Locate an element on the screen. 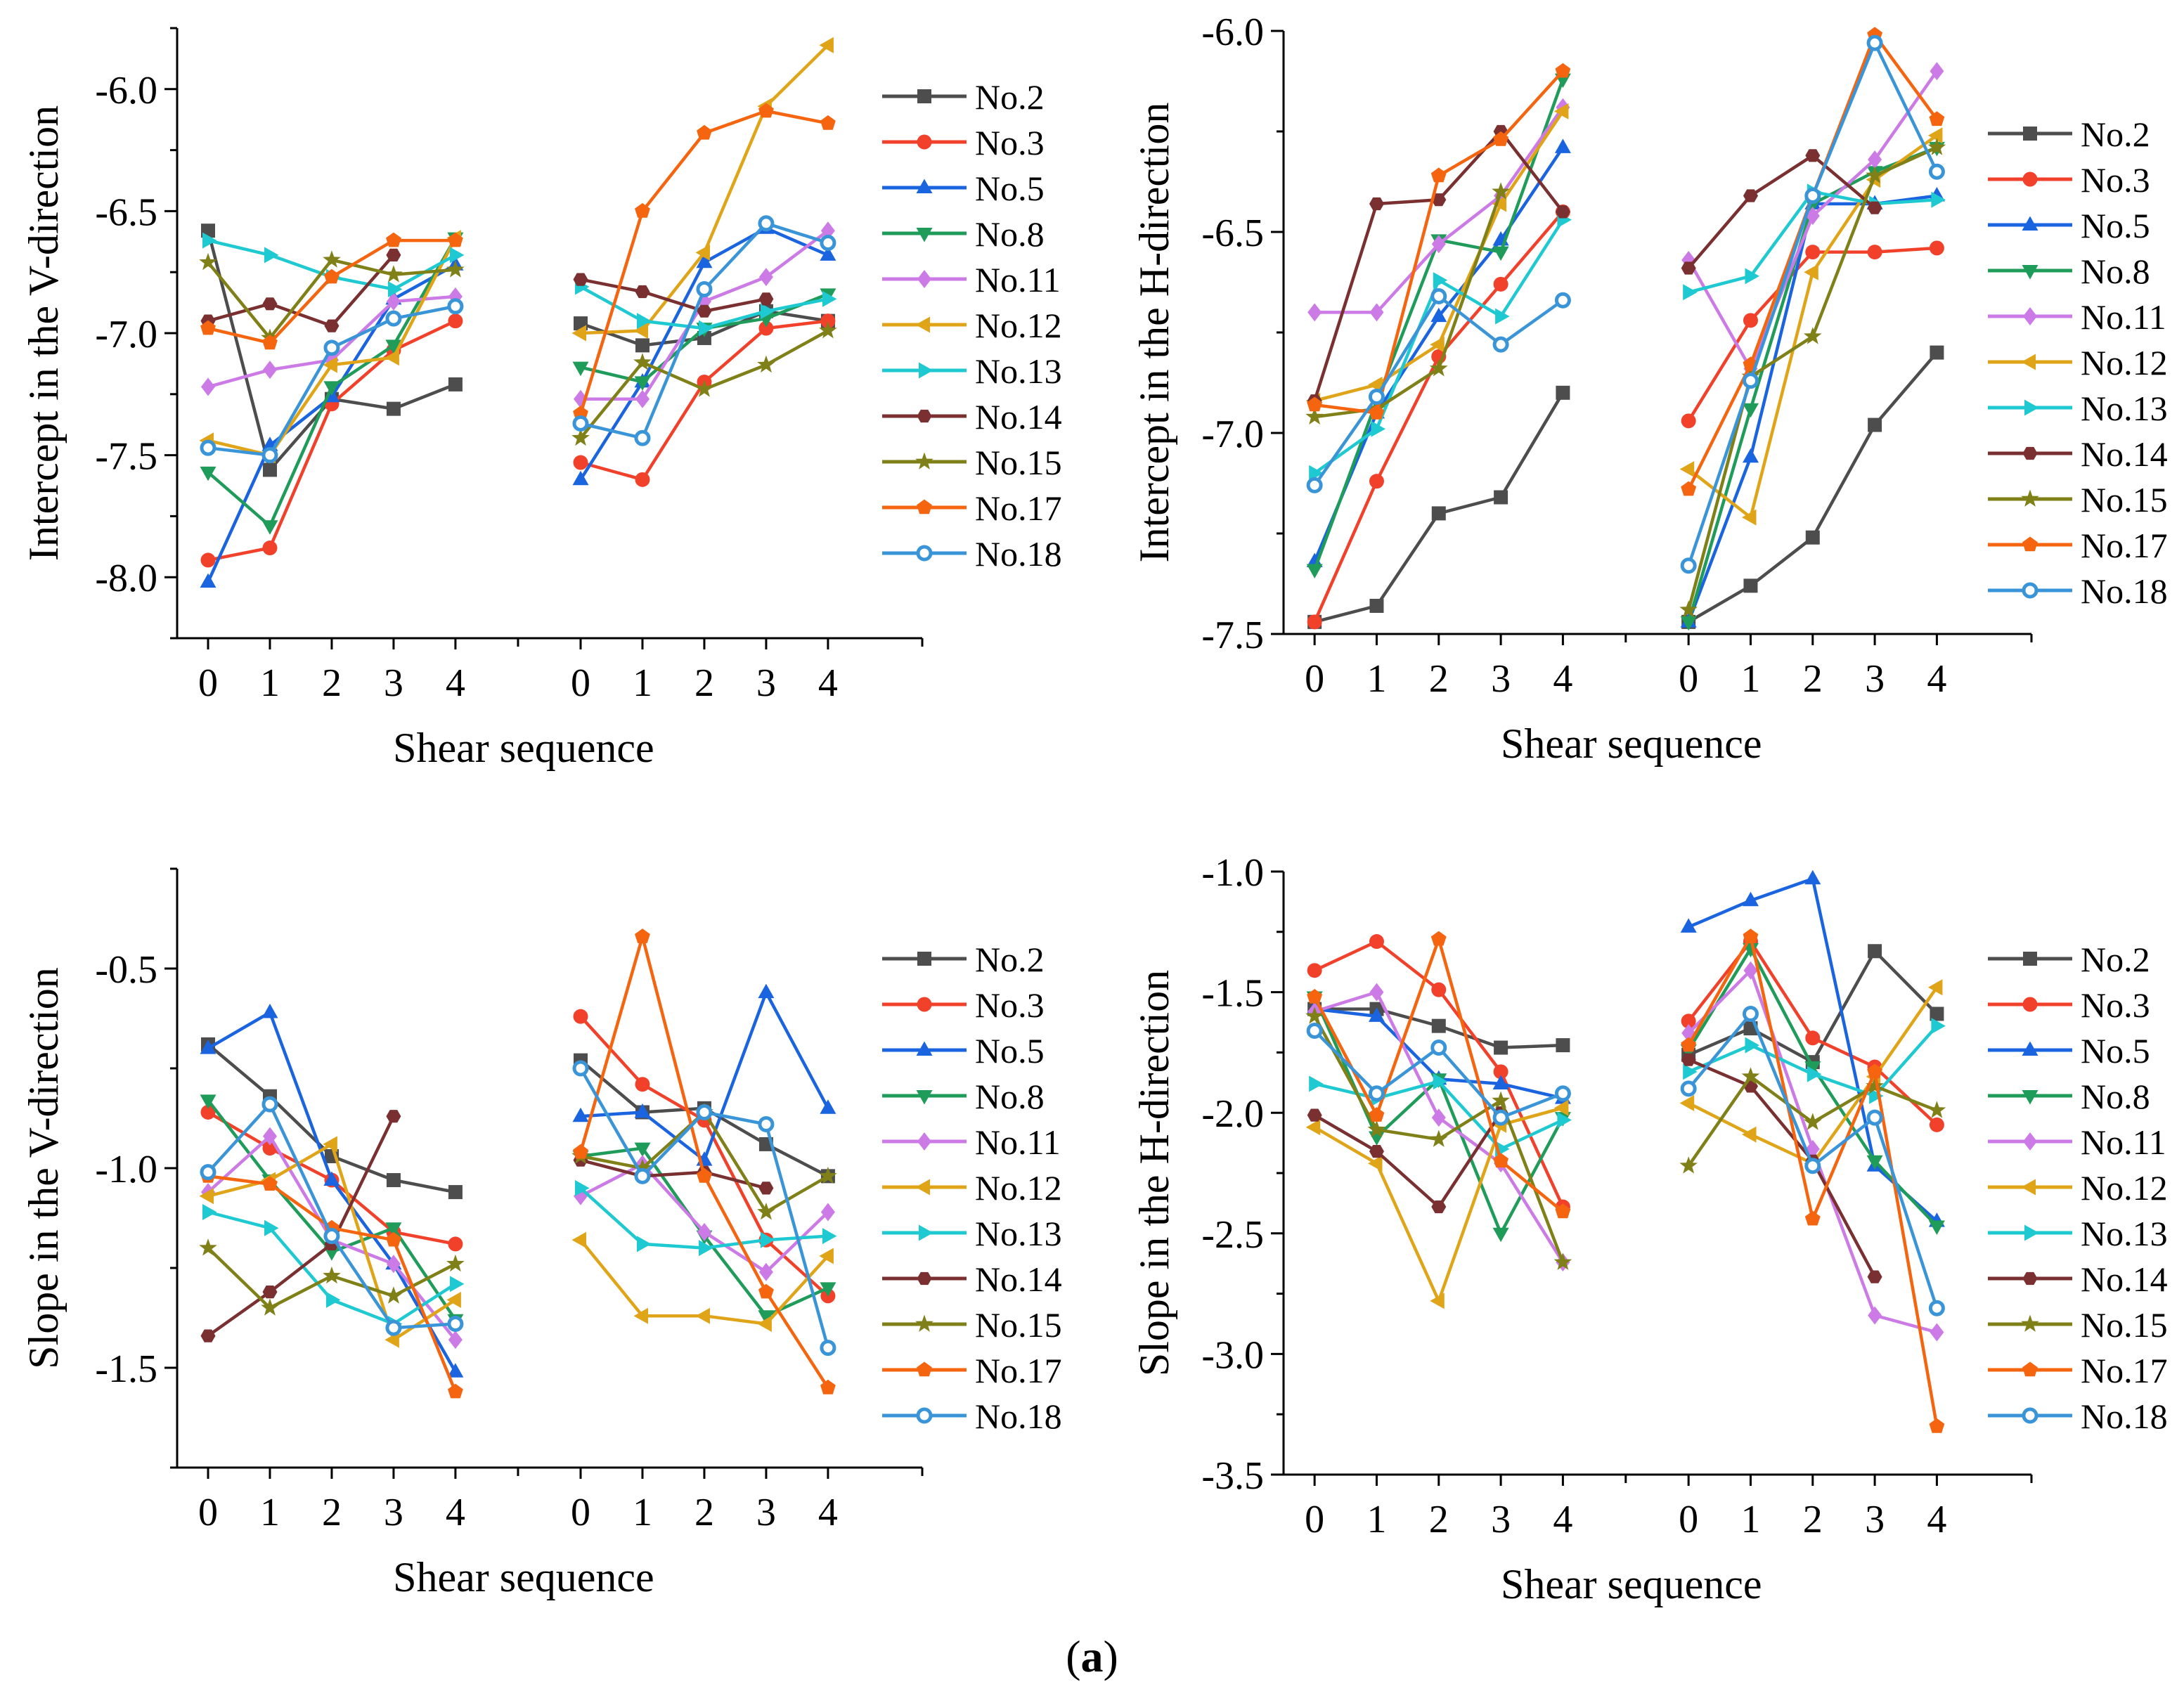 This screenshot has width=2184, height=1696. series-no2 is located at coordinates (1625, 487).